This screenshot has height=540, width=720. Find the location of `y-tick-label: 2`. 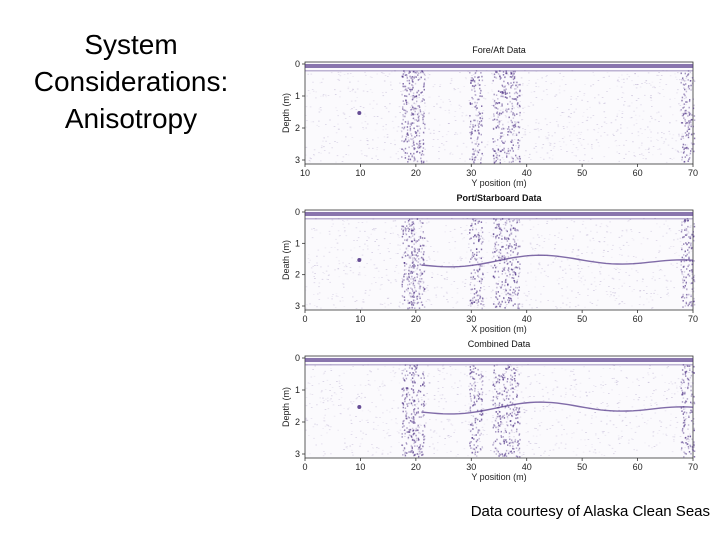

y-tick-label: 2 is located at coordinates (297, 128).